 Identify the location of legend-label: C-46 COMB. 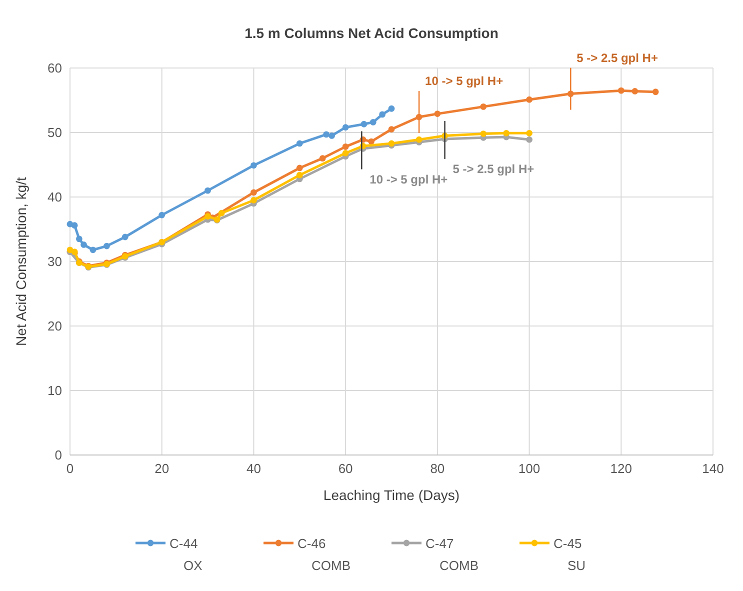
(324, 554).